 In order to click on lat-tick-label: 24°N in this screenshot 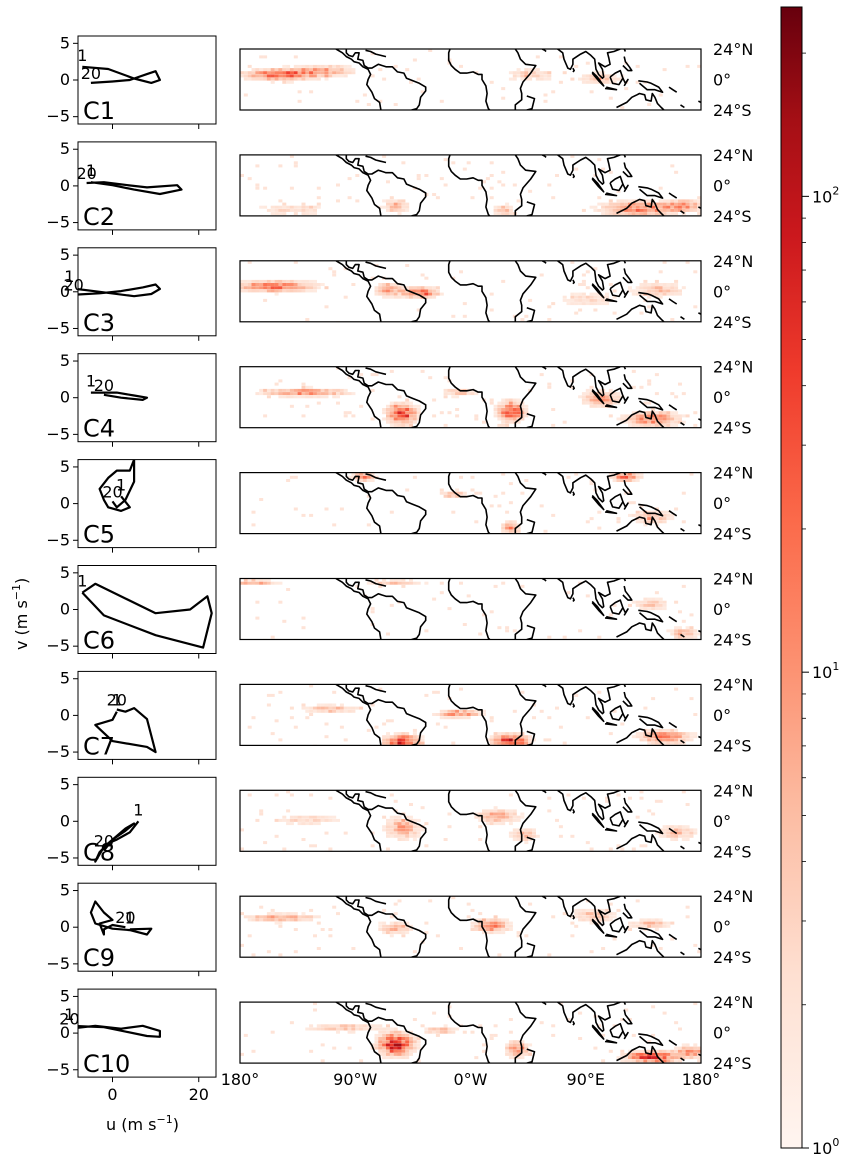, I will do `click(733, 473)`.